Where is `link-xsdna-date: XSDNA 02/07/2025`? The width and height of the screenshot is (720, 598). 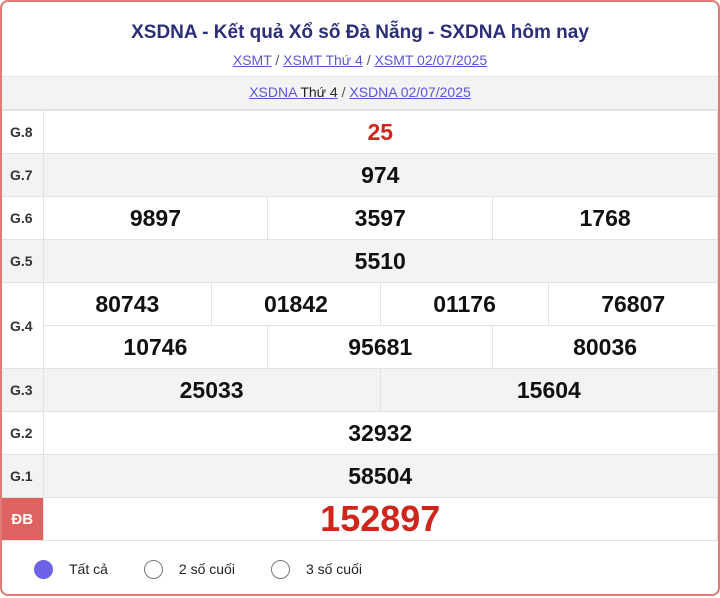 link-xsdna-date: XSDNA 02/07/2025 is located at coordinates (410, 92).